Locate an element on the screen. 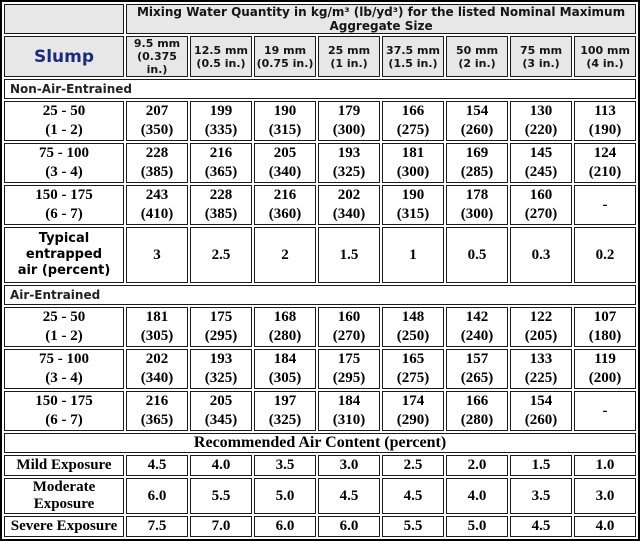  water-quantity-cell: 160 (270) is located at coordinates (349, 327).